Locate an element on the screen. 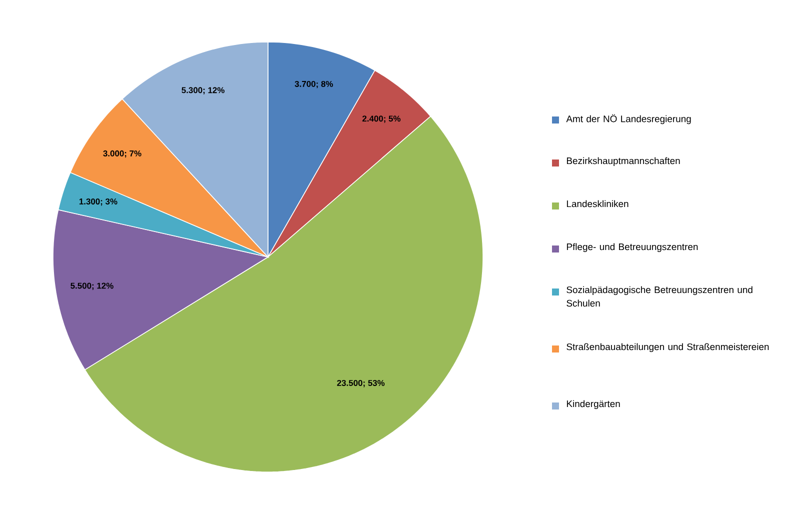 Image resolution: width=800 pixels, height=519 pixels. legend-label: Kindergärten is located at coordinates (593, 405).